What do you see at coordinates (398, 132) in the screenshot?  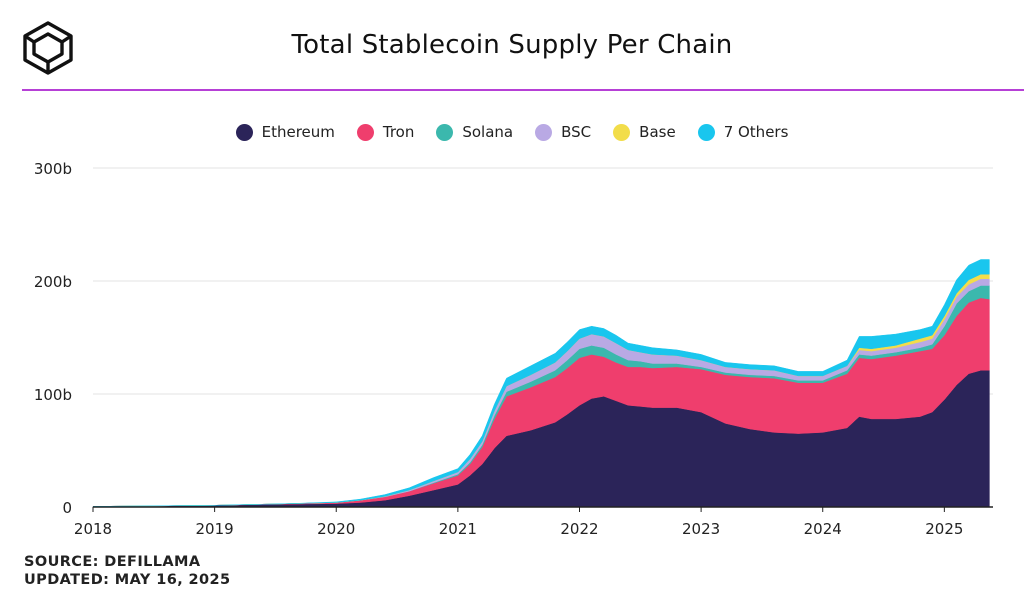 I see `legend-label: Tron` at bounding box center [398, 132].